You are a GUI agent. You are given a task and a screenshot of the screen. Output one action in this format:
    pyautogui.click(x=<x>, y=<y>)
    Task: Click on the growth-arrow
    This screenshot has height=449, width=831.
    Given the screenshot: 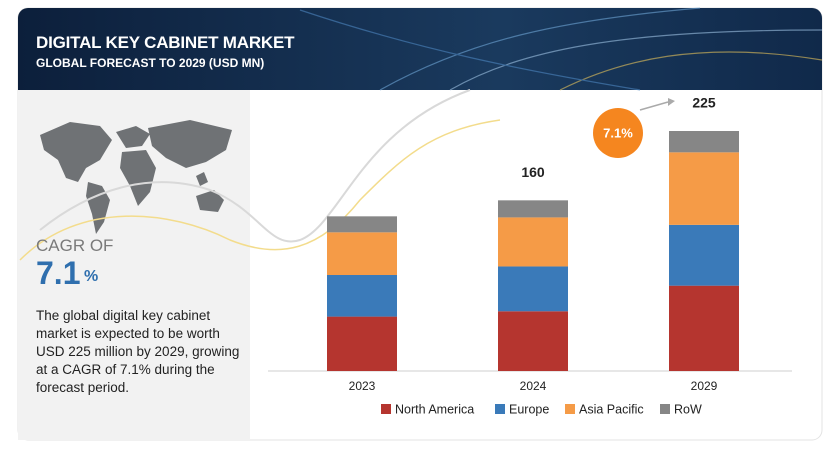 What is the action you would take?
    pyautogui.click(x=654, y=106)
    